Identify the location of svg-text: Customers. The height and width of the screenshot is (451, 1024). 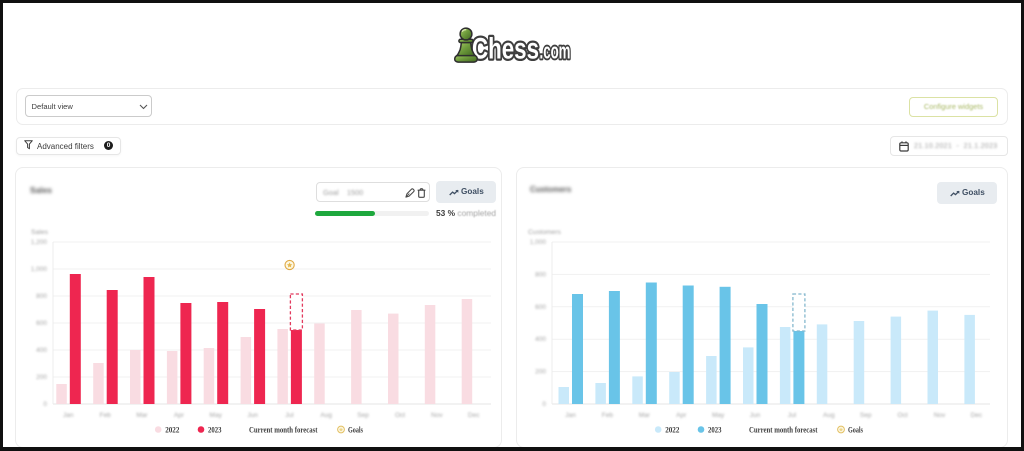
(544, 232).